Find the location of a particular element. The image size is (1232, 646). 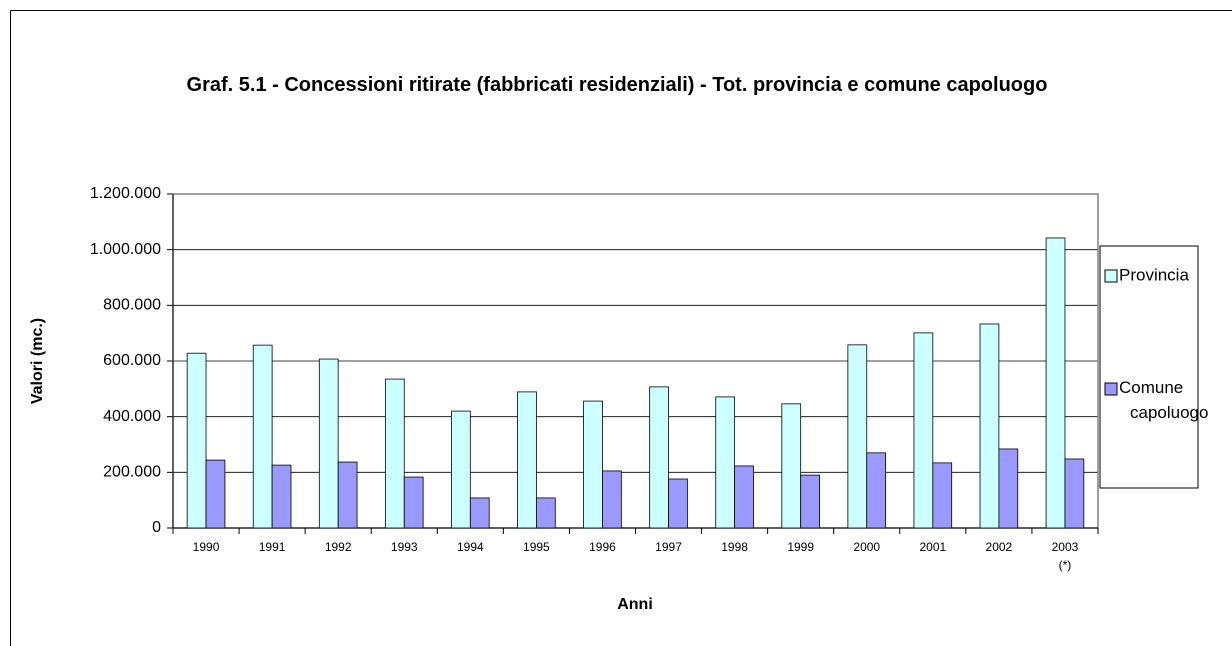

y-tick-label: 1.000.000 is located at coordinates (125, 249).